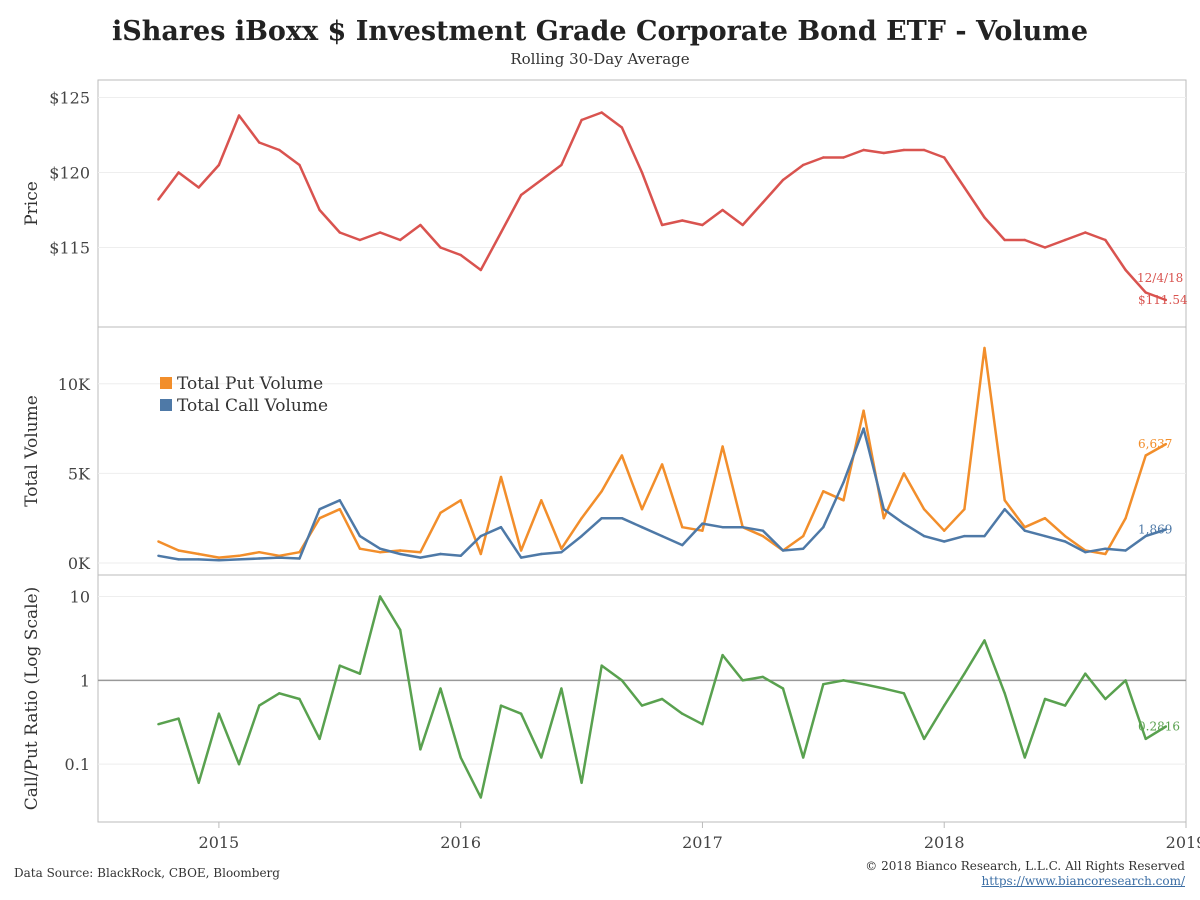  What do you see at coordinates (1083, 881) in the screenshot?
I see `website-link: https://www.biancoresearch.com/` at bounding box center [1083, 881].